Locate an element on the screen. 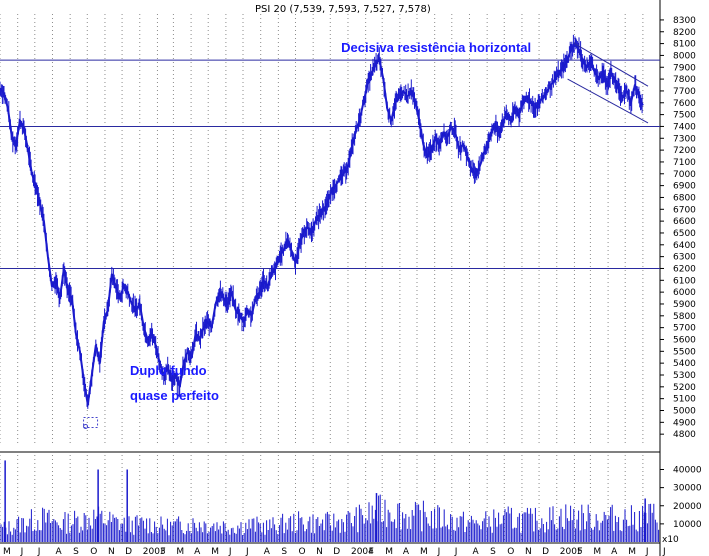 Image resolution: width=709 pixels, height=556 pixels. price-tick-label: 6700 is located at coordinates (684, 210).